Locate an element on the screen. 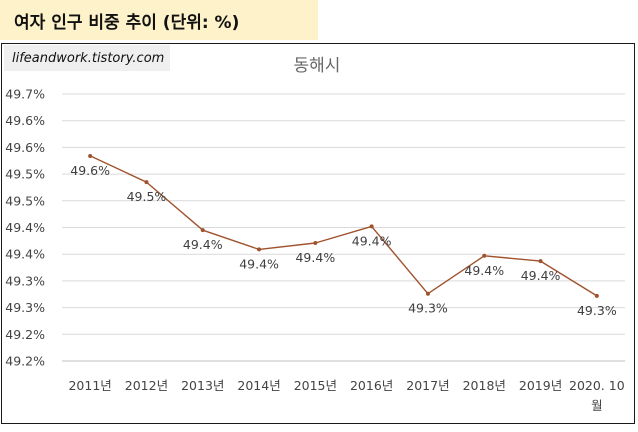 The height and width of the screenshot is (432, 638). watermark-text: lifeandwork.tistory.com is located at coordinates (88, 58).